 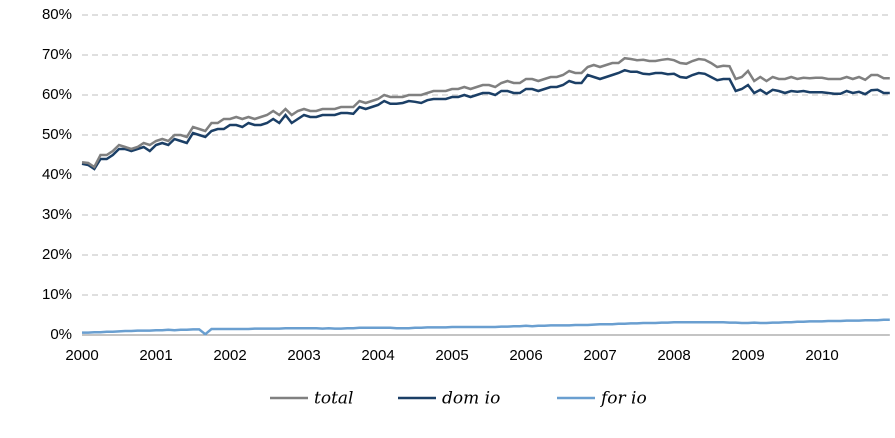 What do you see at coordinates (81, 355) in the screenshot?
I see `x-tick-label: 2000` at bounding box center [81, 355].